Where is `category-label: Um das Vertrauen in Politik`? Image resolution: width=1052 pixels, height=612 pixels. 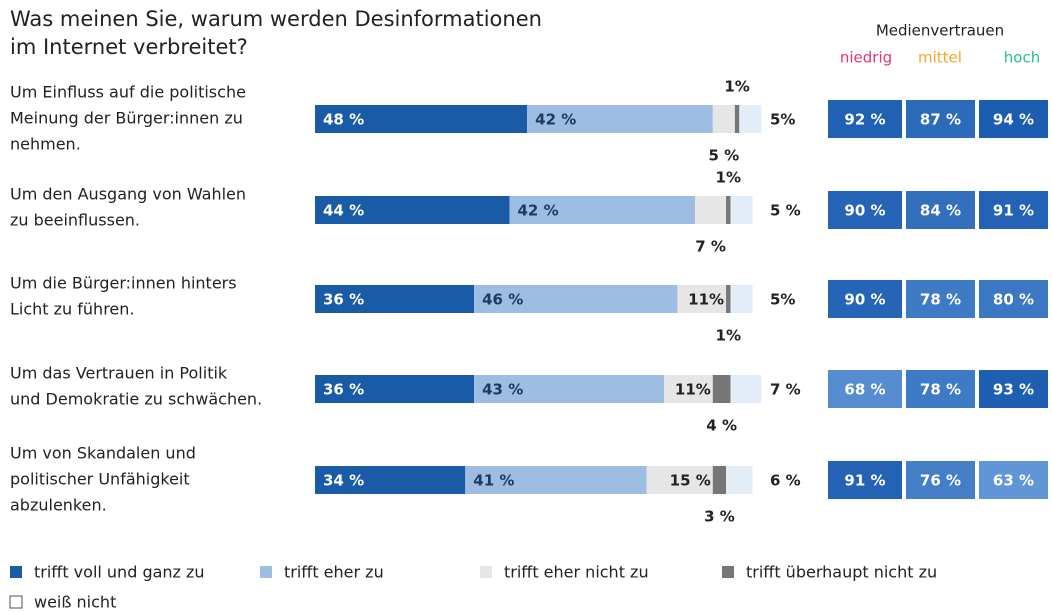 category-label: Um das Vertrauen in Politik is located at coordinates (119, 373).